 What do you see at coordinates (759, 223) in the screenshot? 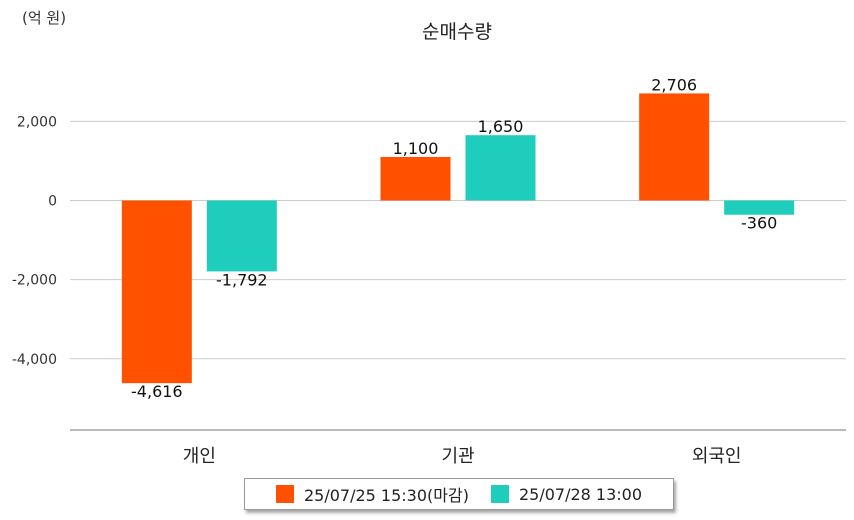
I see `data-label: -360` at bounding box center [759, 223].